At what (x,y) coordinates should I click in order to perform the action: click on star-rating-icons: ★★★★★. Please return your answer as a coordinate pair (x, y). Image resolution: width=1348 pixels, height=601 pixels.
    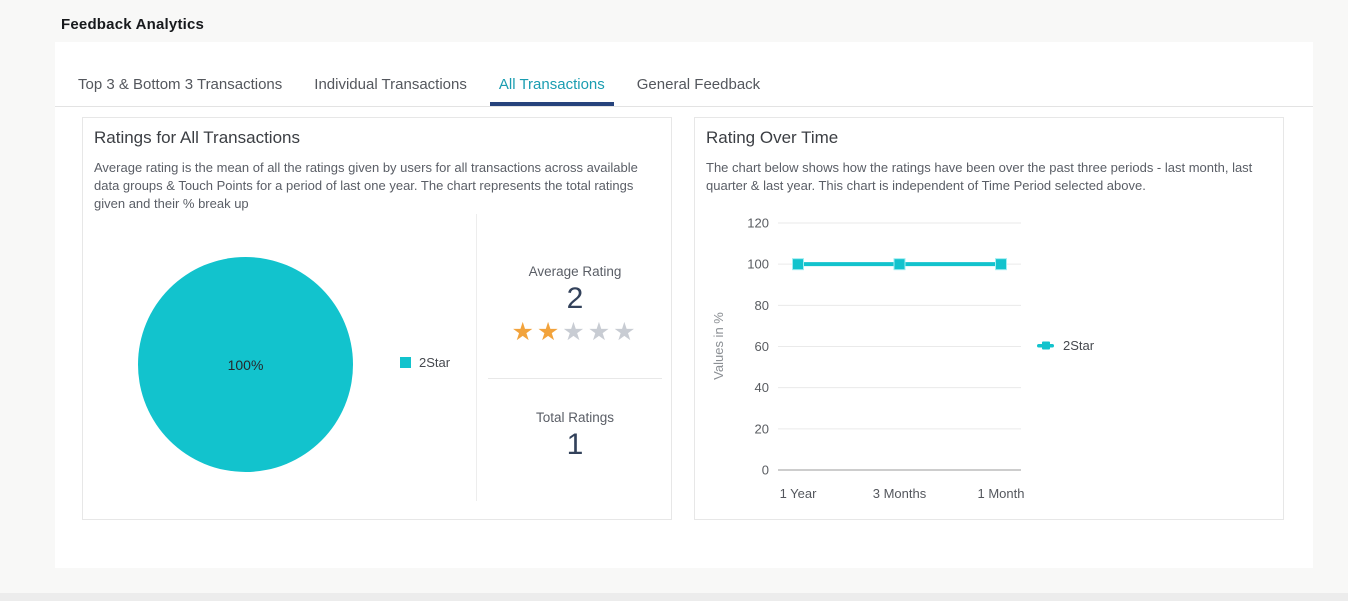
    Looking at the image, I should click on (575, 332).